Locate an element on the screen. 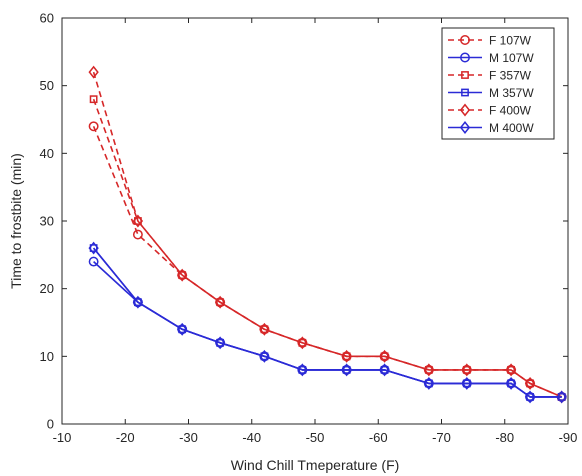 The height and width of the screenshot is (476, 582). legend-entry: M 107W is located at coordinates (491, 58).